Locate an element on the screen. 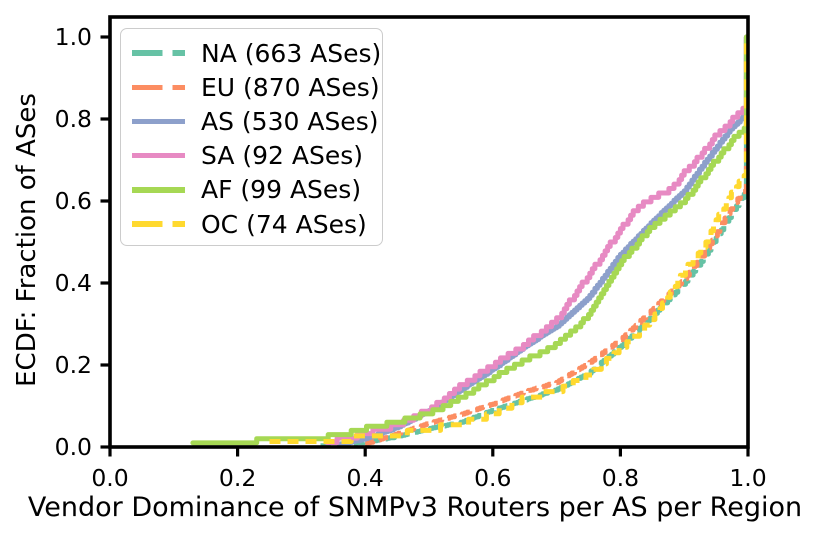 The width and height of the screenshot is (830, 544). legend-line-sample-oc is located at coordinates (158, 224).